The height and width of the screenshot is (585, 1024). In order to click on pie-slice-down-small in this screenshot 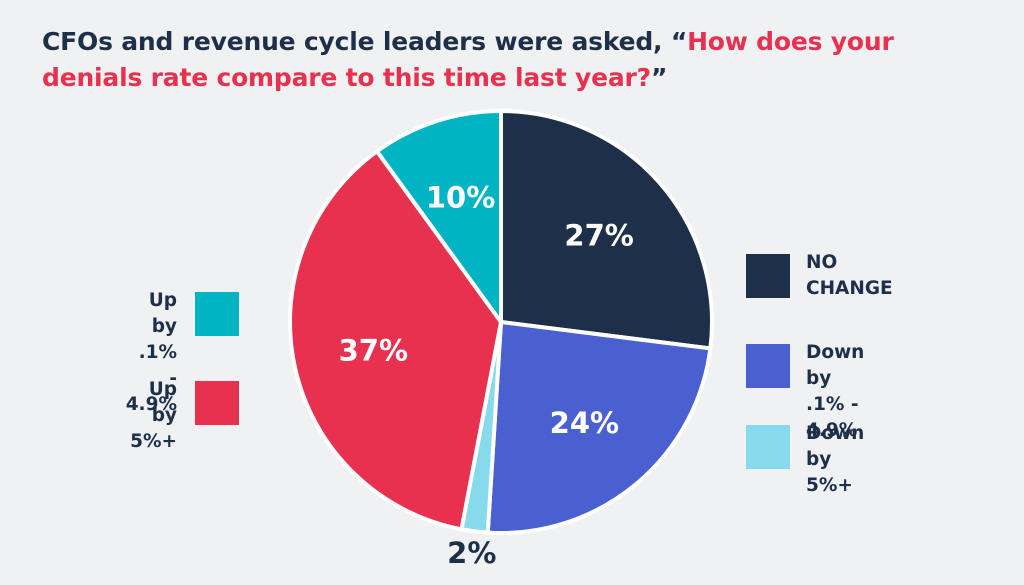, I will do `click(599, 427)`.